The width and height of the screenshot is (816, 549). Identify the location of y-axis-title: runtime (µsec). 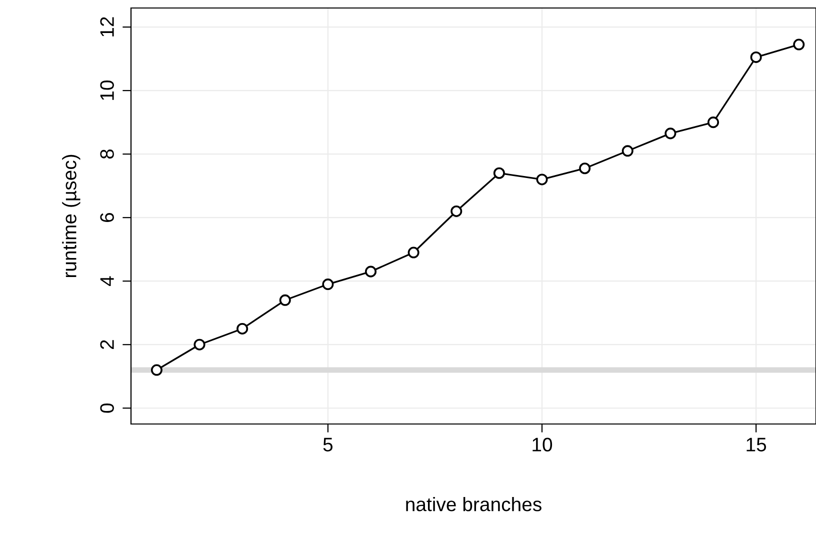
(71, 216).